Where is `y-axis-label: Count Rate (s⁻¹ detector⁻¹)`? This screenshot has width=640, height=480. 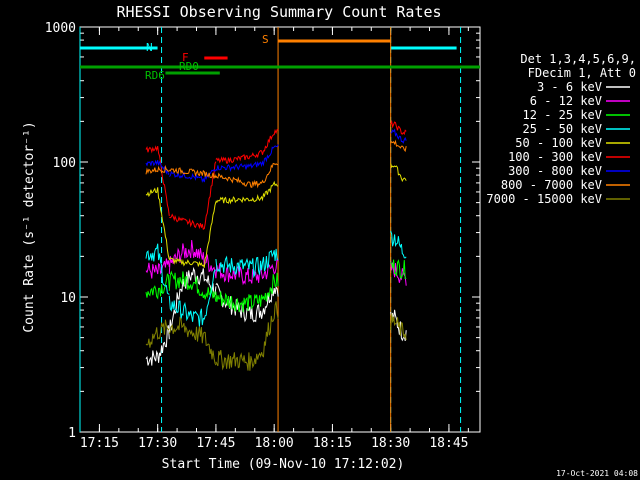
y-axis-label: Count Rate (s⁻¹ detector⁻¹) is located at coordinates (29, 226).